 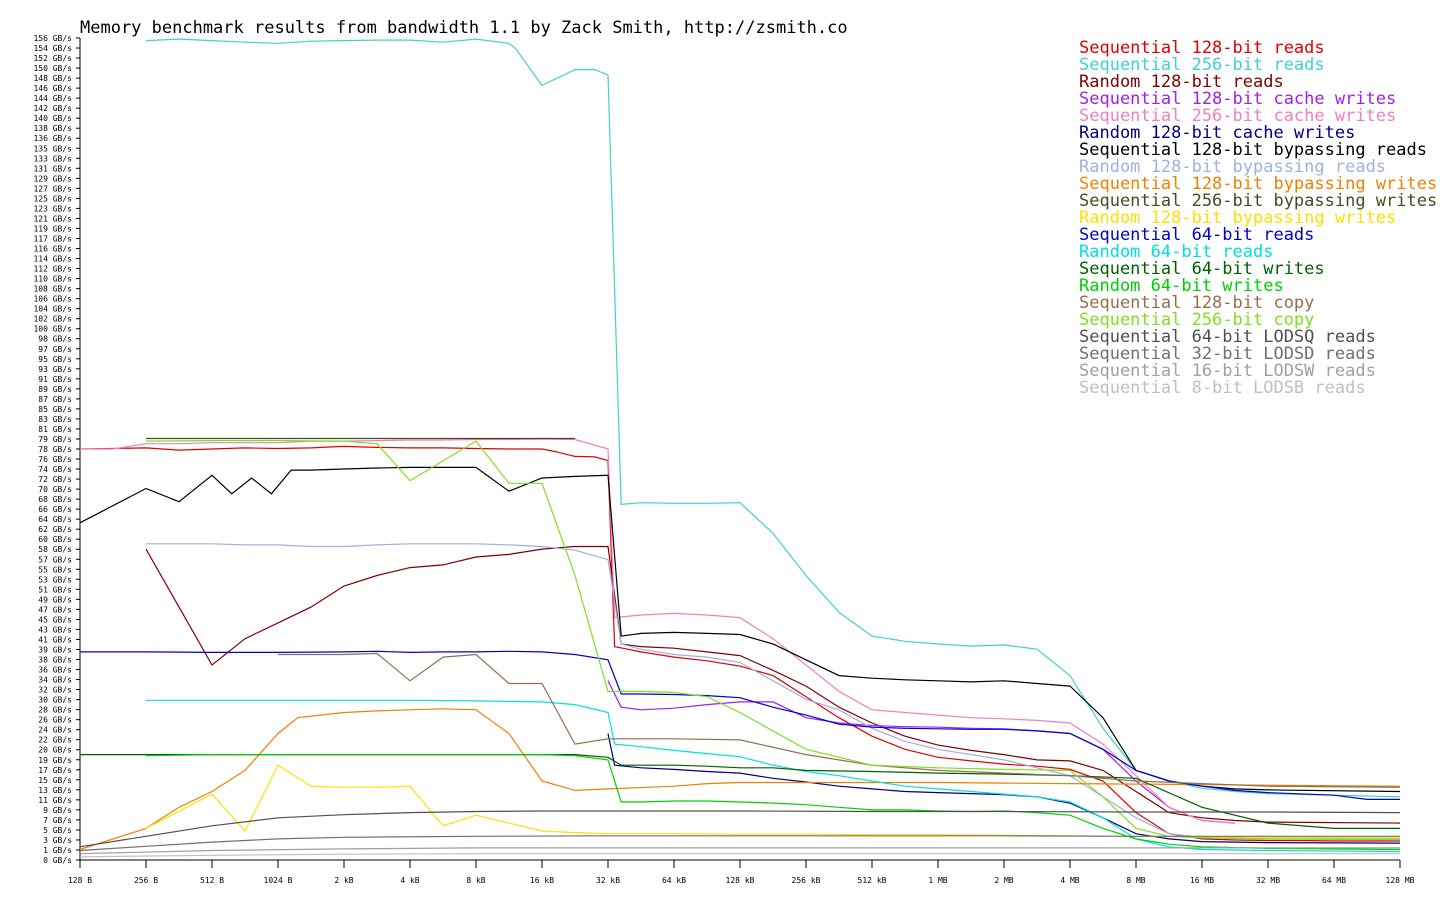 I want to click on legend-entry: Sequential 64-bit reads, so click(x=1196, y=235).